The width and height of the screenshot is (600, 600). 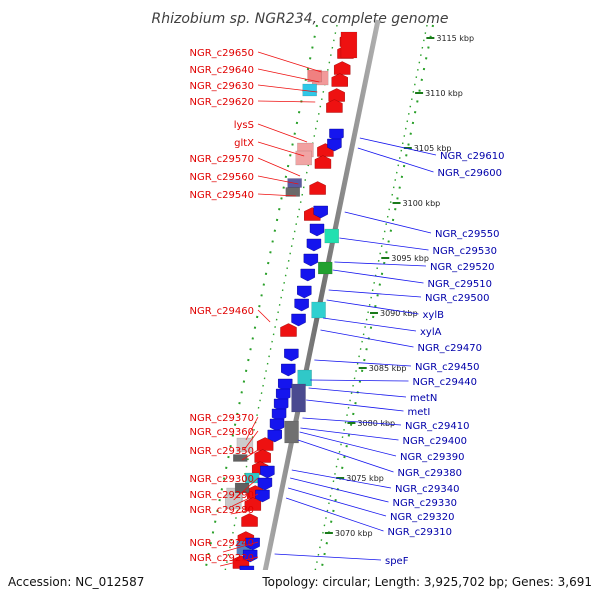 What do you see at coordinates (427, 489) in the screenshot?
I see `right-gene-label: NGR_c29340` at bounding box center [427, 489].